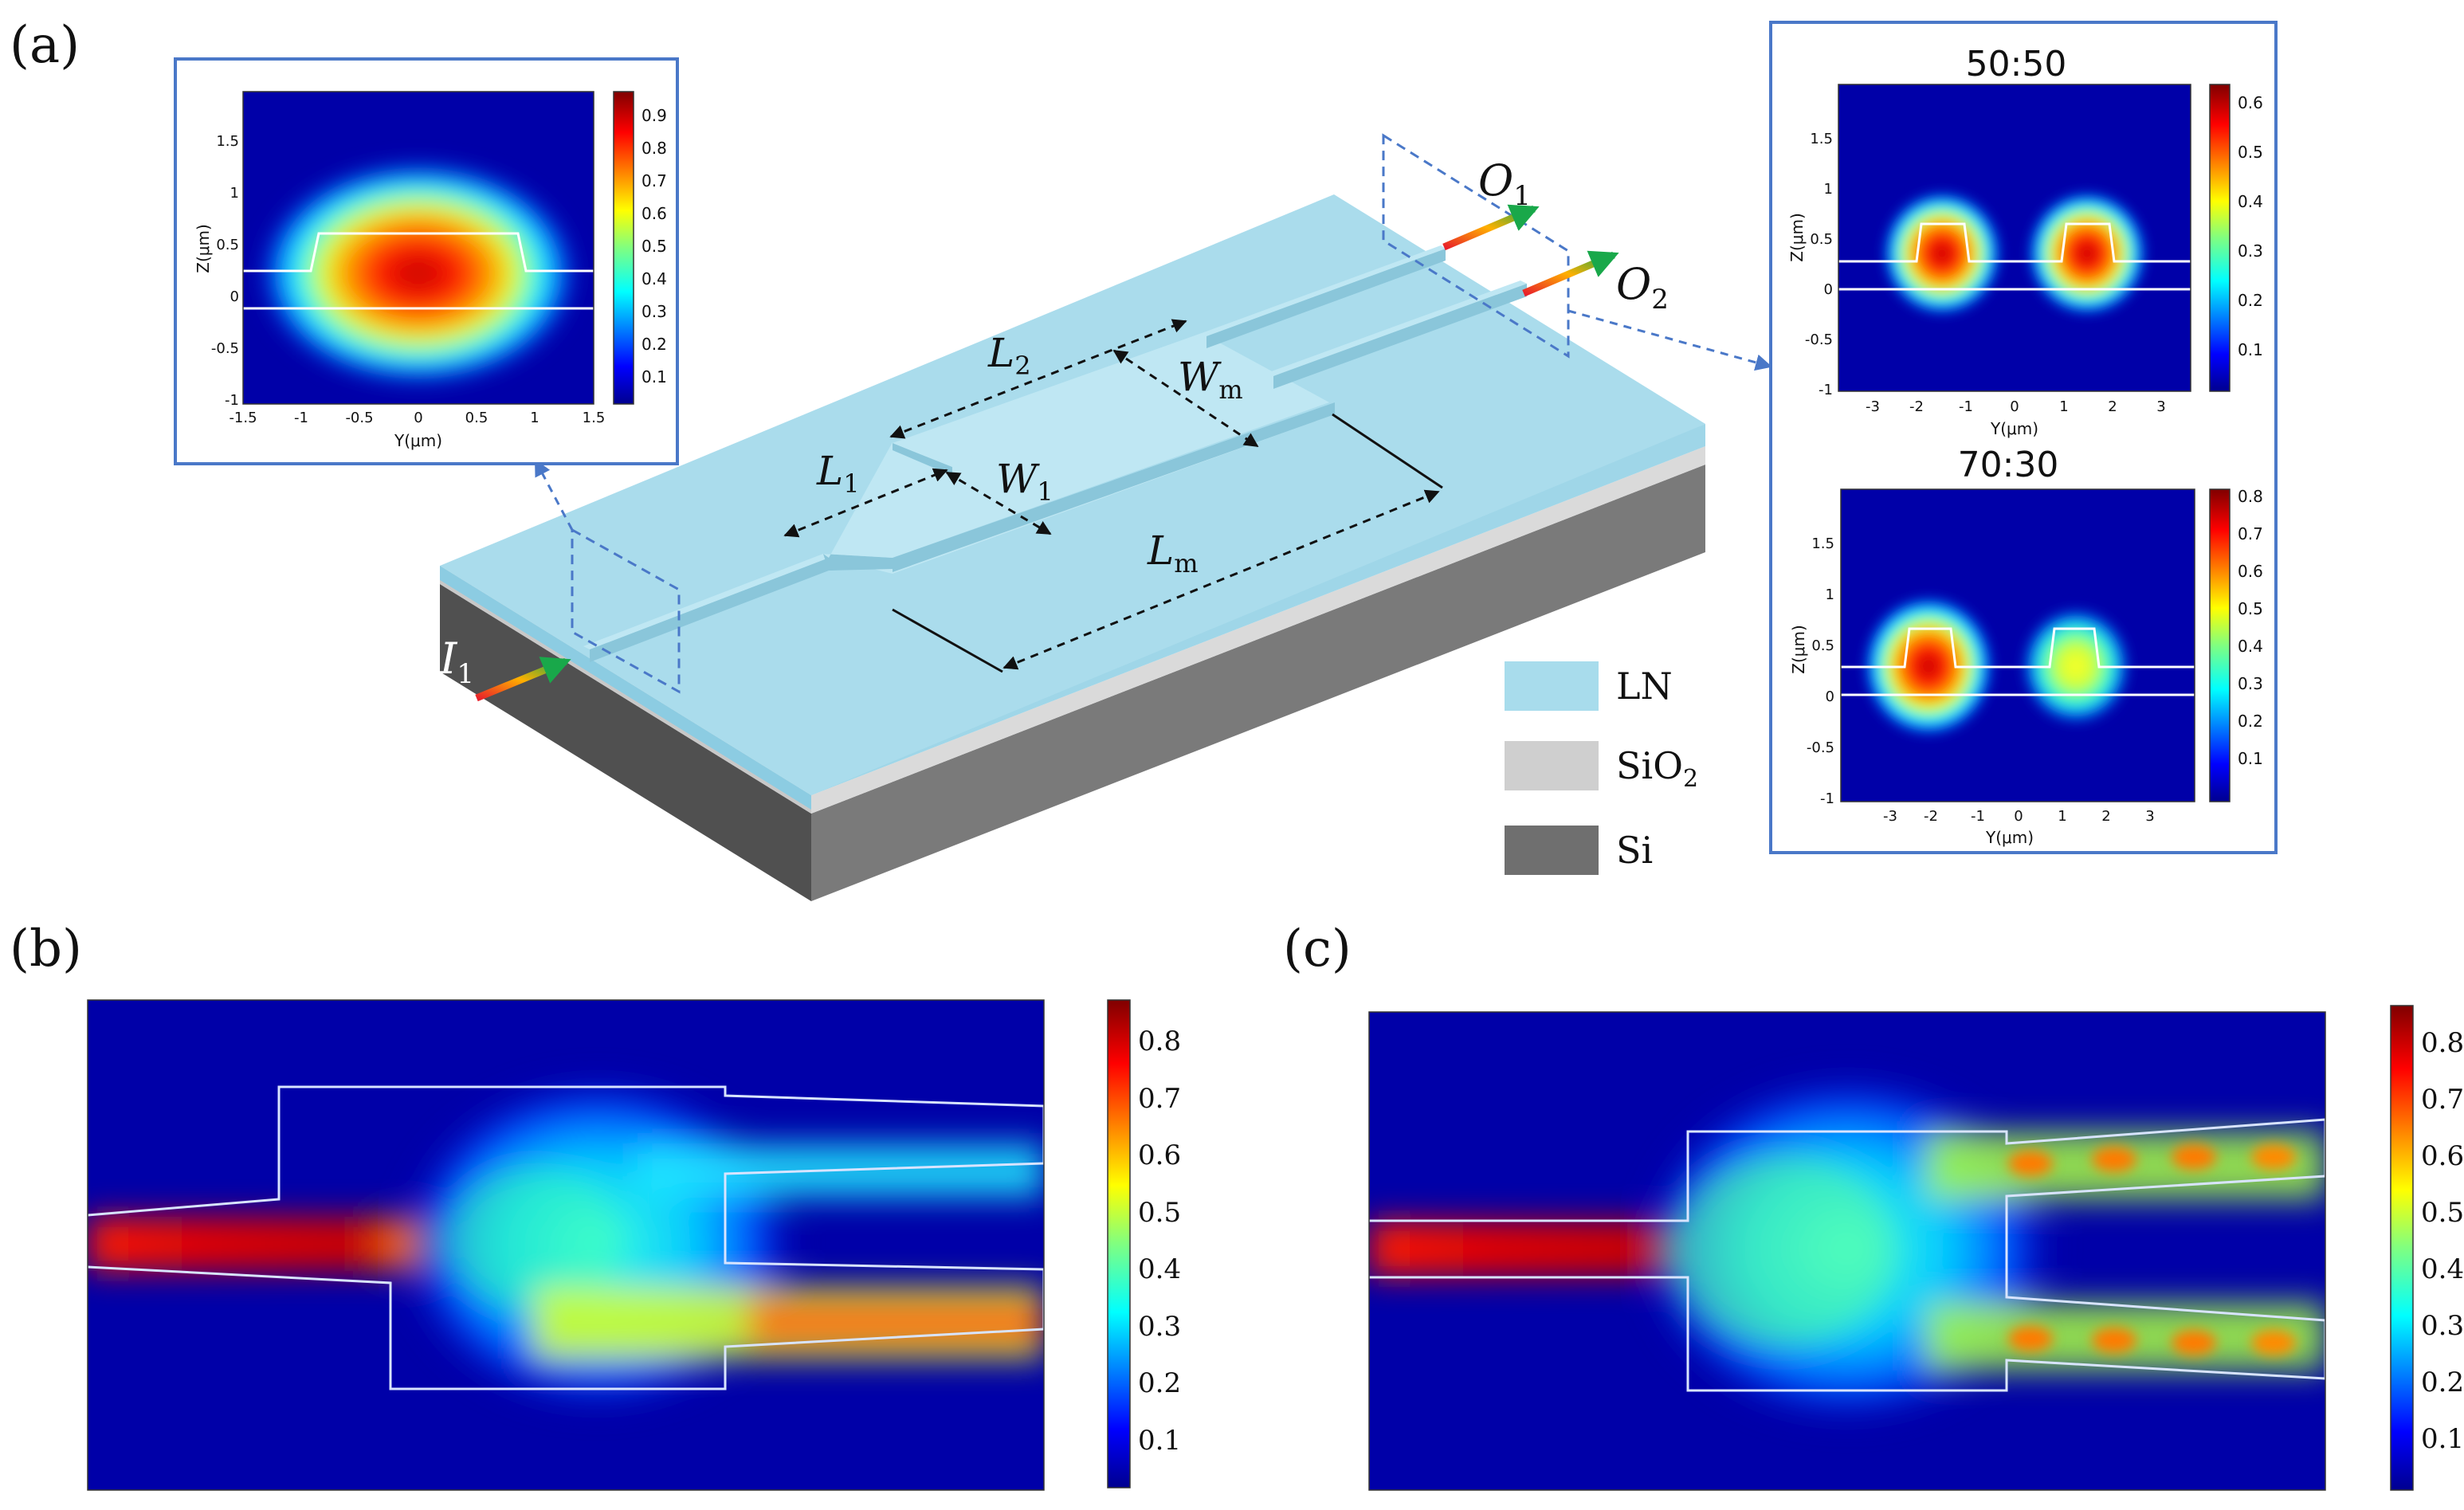 This screenshot has width=2464, height=1510. I want to click on output-title-7030: 70:30, so click(2008, 465).